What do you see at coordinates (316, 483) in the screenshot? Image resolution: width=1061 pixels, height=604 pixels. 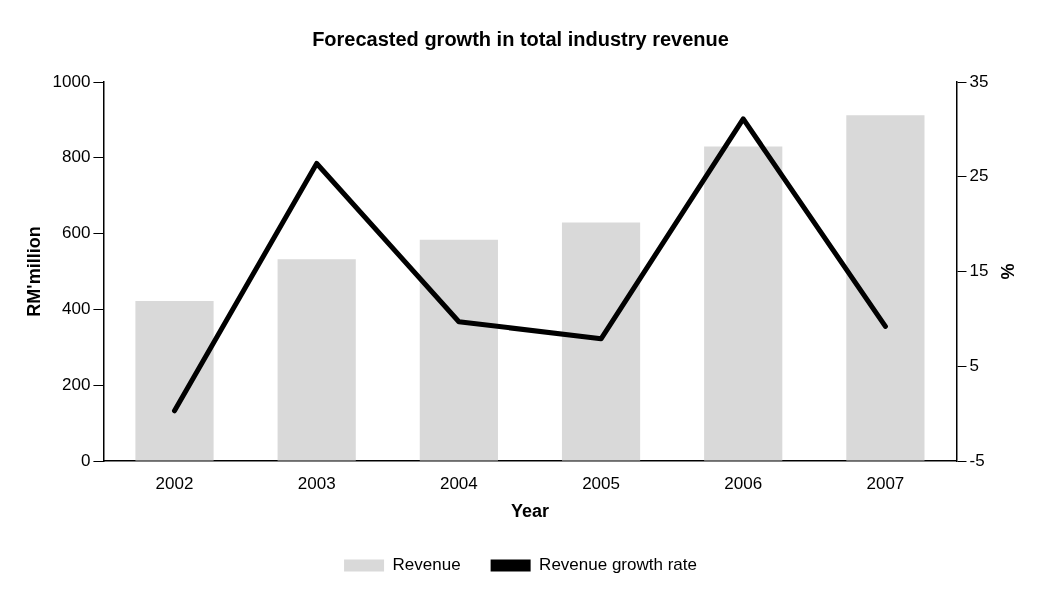 I see `x-tick-label: 2003` at bounding box center [316, 483].